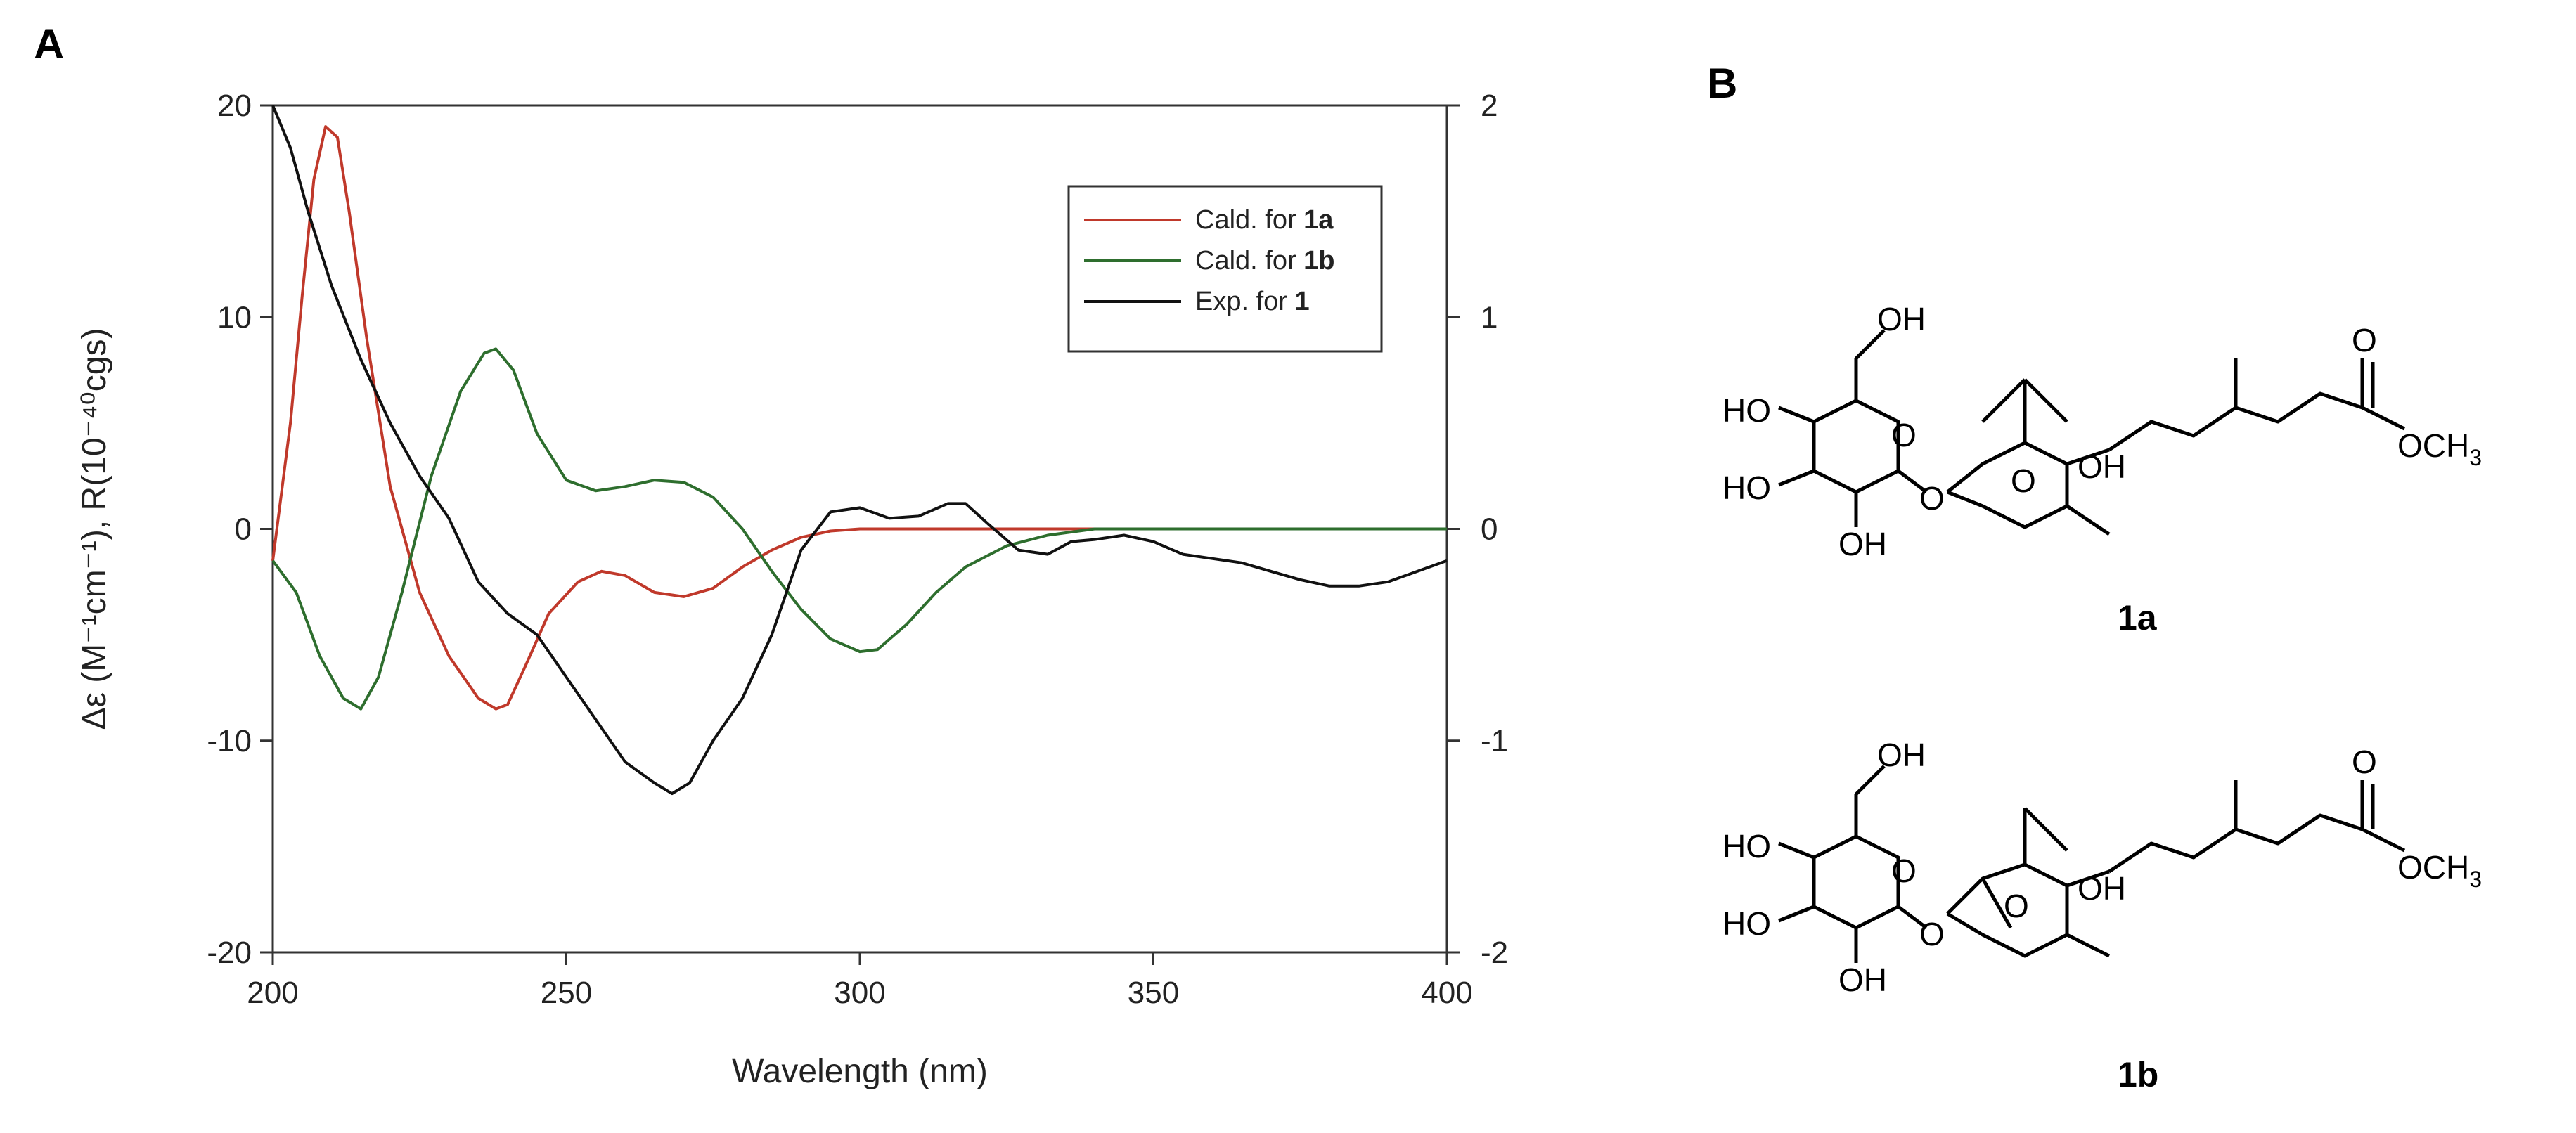  I want to click on y-left-tick-label: -20, so click(229, 952).